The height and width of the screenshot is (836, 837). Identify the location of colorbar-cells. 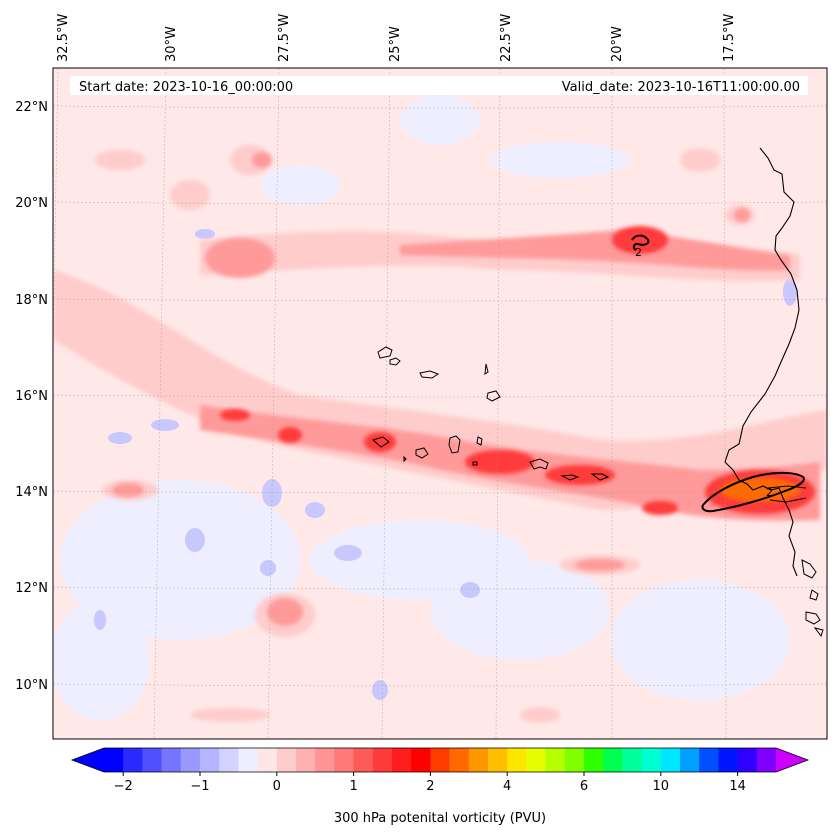
(440, 760).